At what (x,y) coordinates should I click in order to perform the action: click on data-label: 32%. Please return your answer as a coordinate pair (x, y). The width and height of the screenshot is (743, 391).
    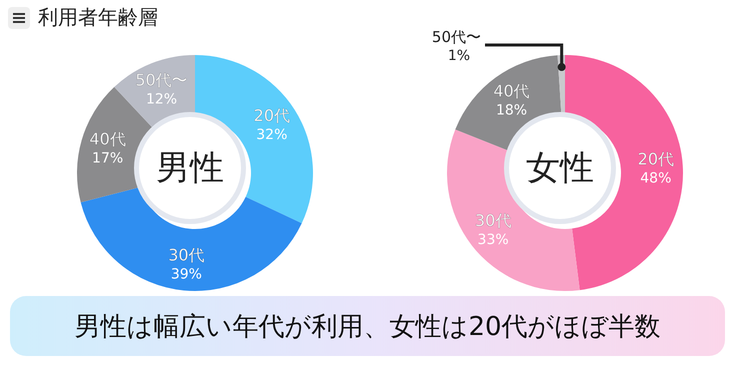
    Looking at the image, I should click on (272, 135).